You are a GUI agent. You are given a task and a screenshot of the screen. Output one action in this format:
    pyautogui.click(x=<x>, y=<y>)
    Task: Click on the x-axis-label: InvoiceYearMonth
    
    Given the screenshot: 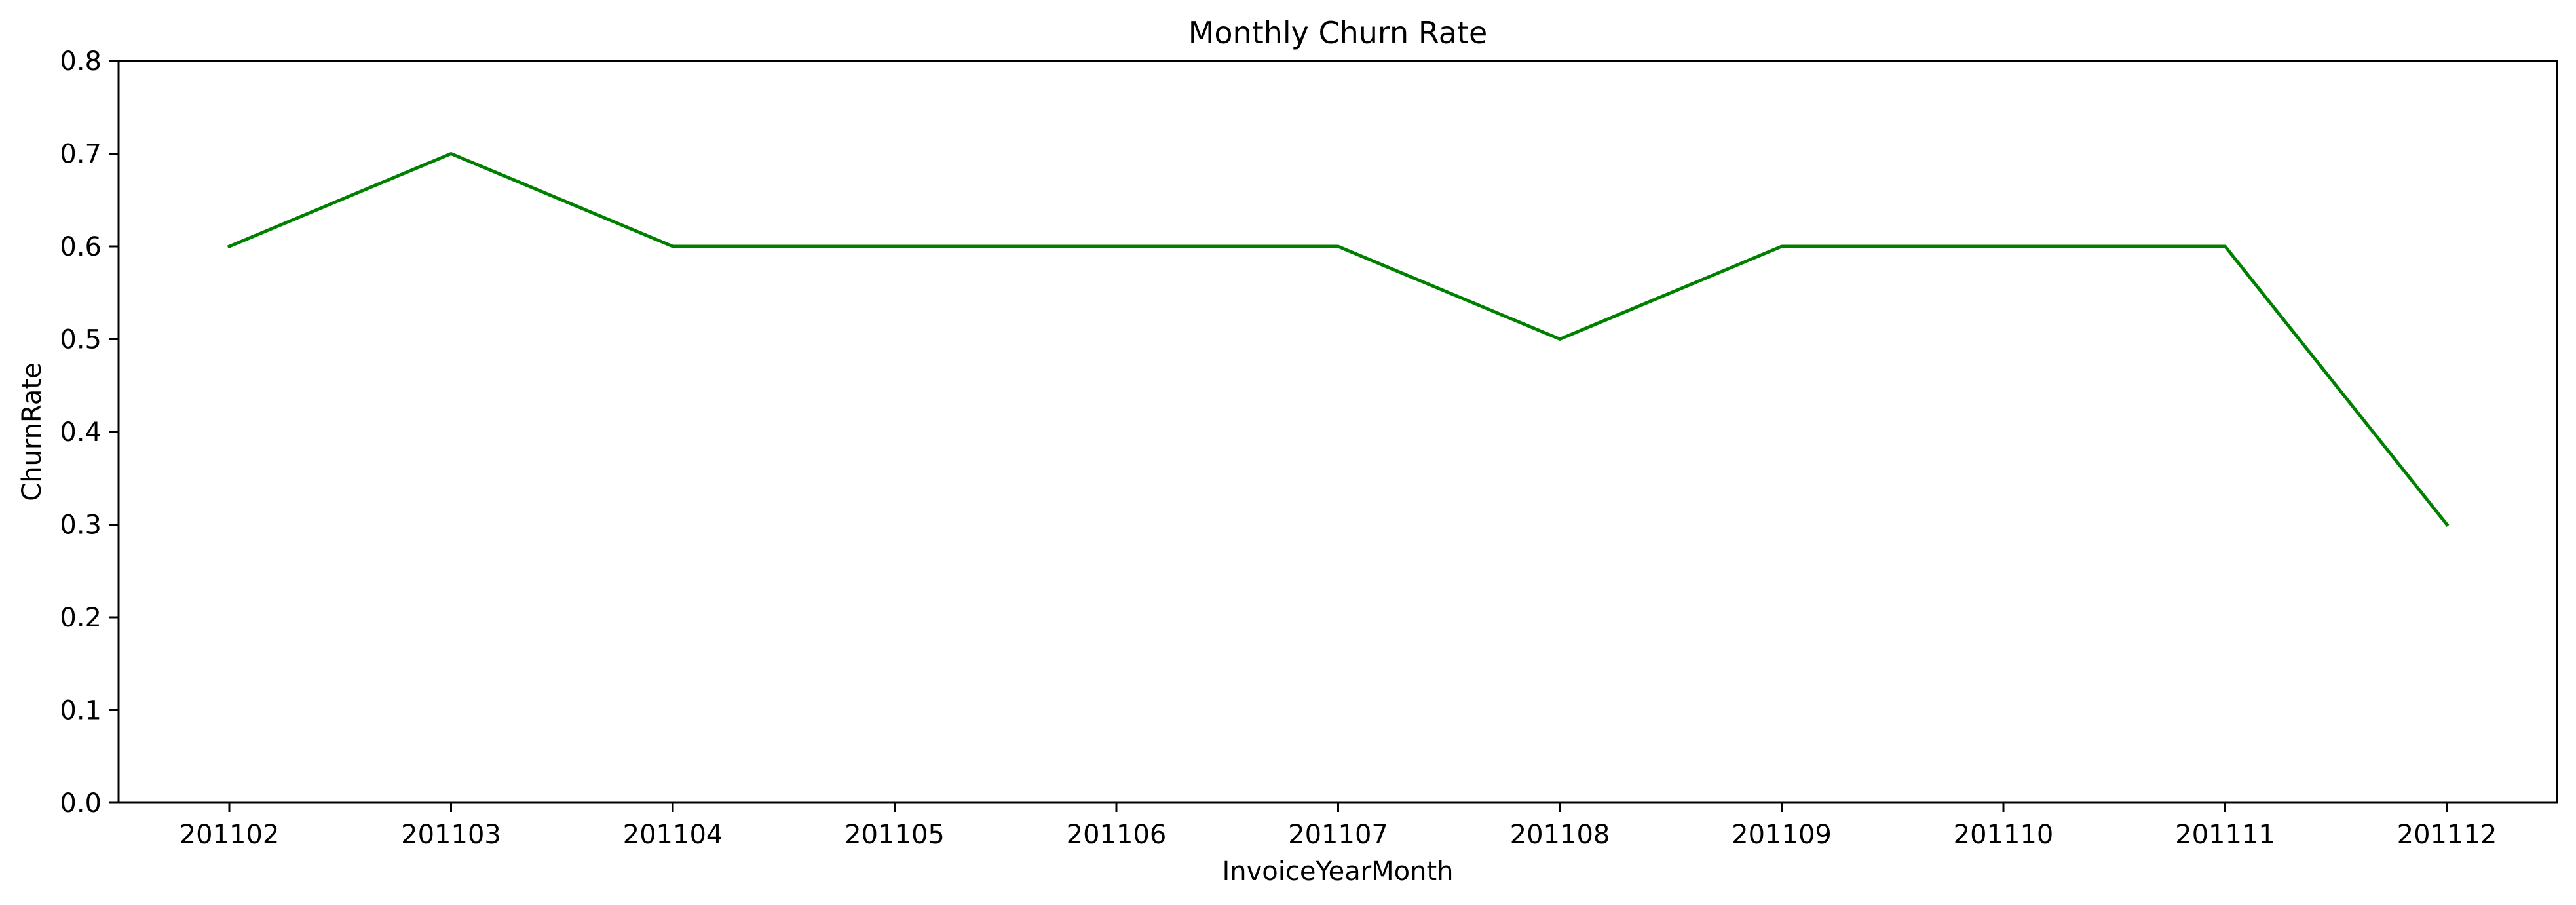 What is the action you would take?
    pyautogui.click(x=1337, y=872)
    